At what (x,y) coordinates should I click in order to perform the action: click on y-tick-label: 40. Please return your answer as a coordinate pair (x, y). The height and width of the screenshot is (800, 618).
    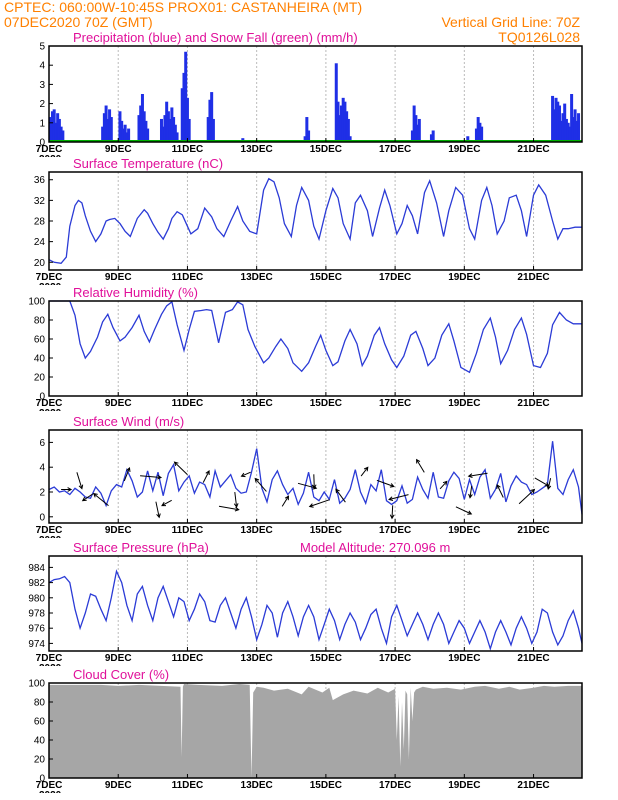
    Looking at the image, I should click on (40, 359).